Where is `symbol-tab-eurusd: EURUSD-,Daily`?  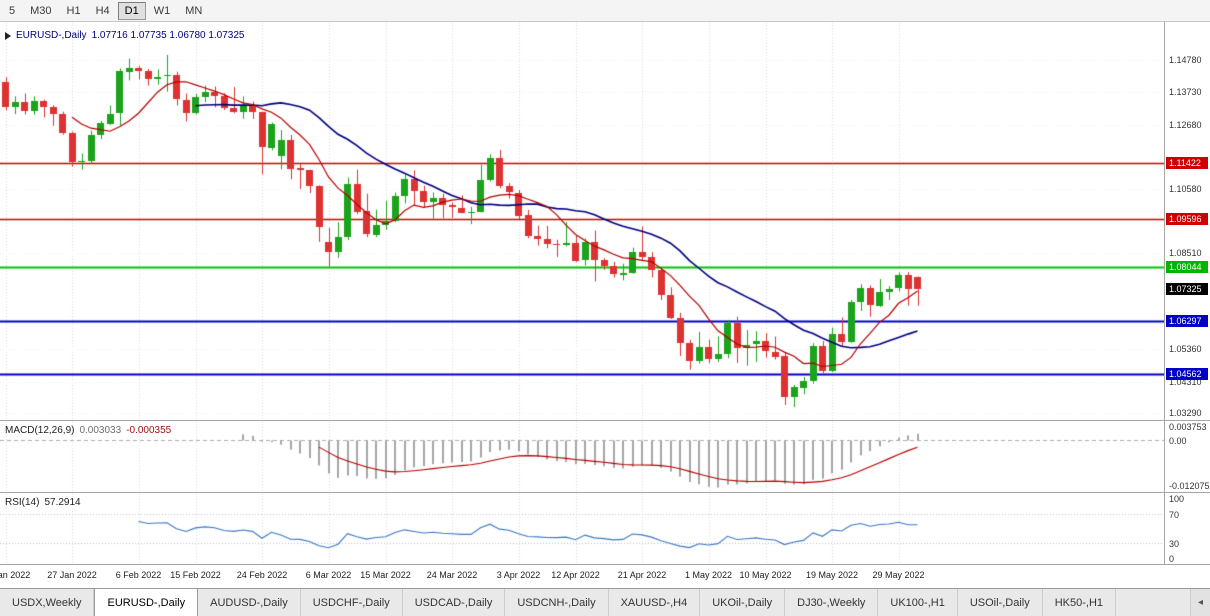 symbol-tab-eurusd: EURUSD-,Daily is located at coordinates (146, 602).